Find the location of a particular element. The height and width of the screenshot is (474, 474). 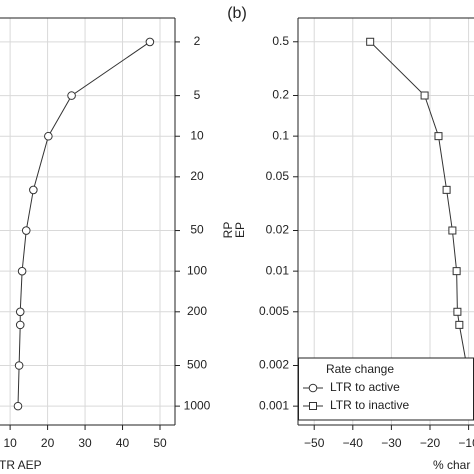

y-tick-label: 0.02 is located at coordinates (278, 230).